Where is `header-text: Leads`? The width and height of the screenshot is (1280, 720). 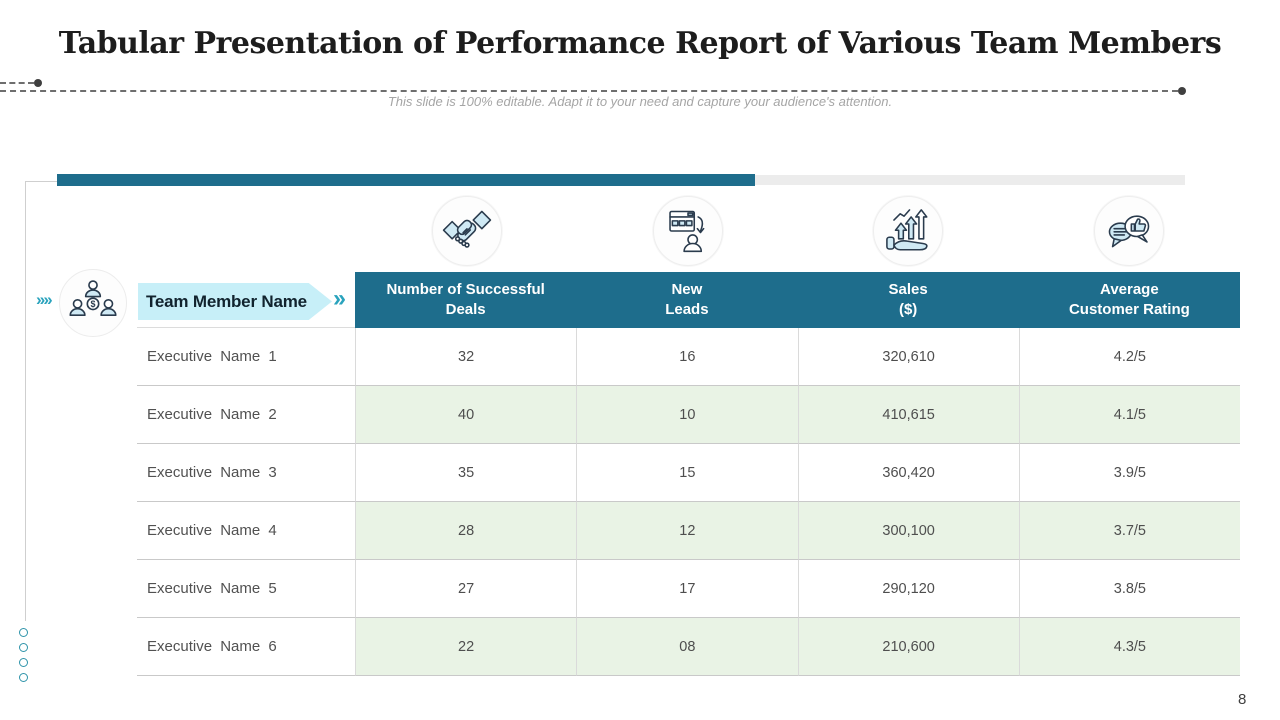
header-text: Leads is located at coordinates (687, 309).